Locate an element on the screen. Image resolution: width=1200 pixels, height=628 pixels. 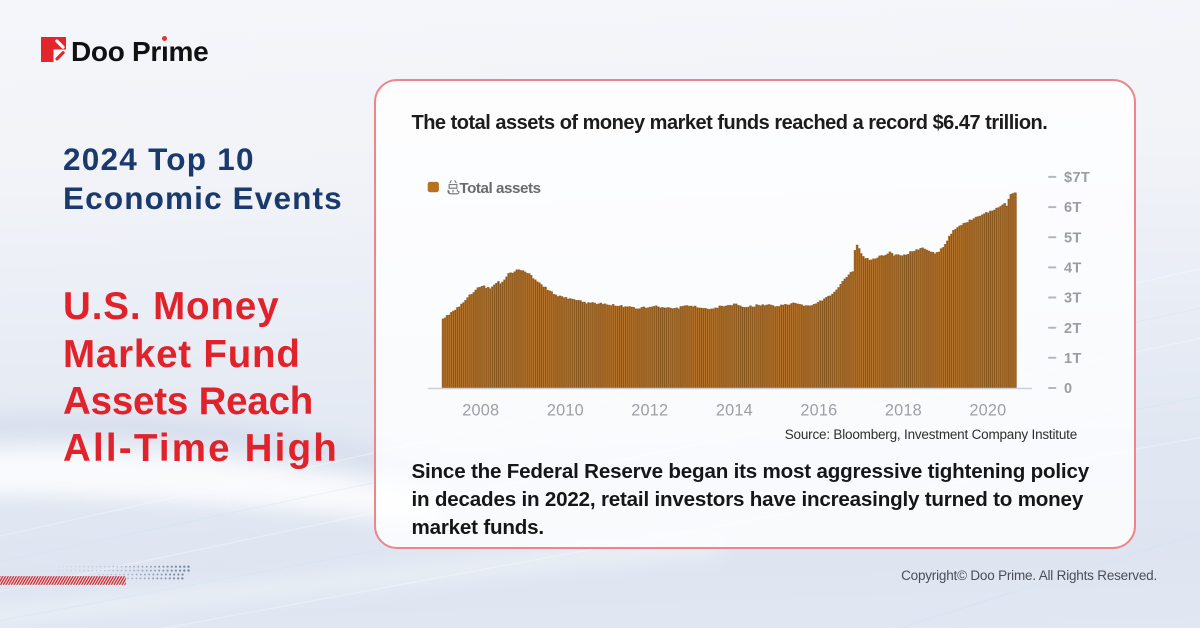
svg-text: 4T is located at coordinates (1073, 269).